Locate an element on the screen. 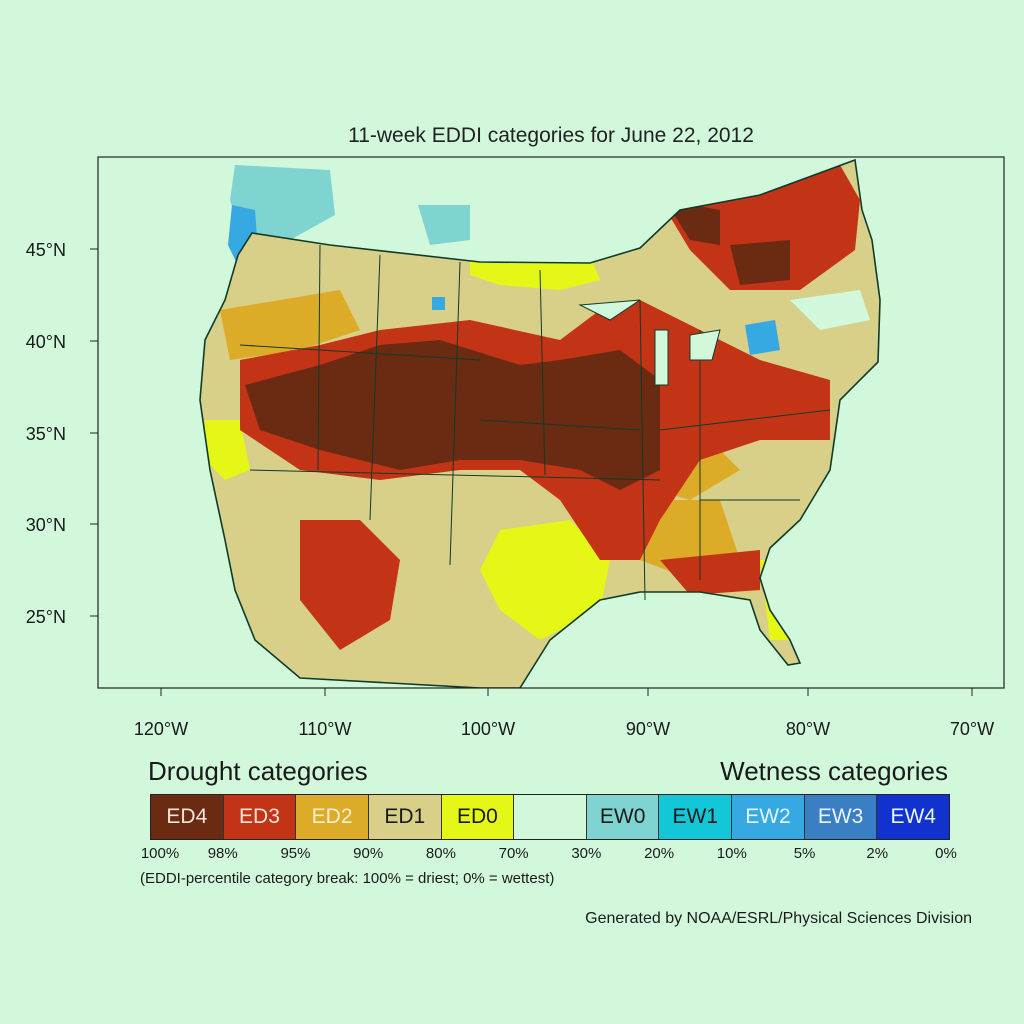  ed3-gulf-coast is located at coordinates (710, 572).